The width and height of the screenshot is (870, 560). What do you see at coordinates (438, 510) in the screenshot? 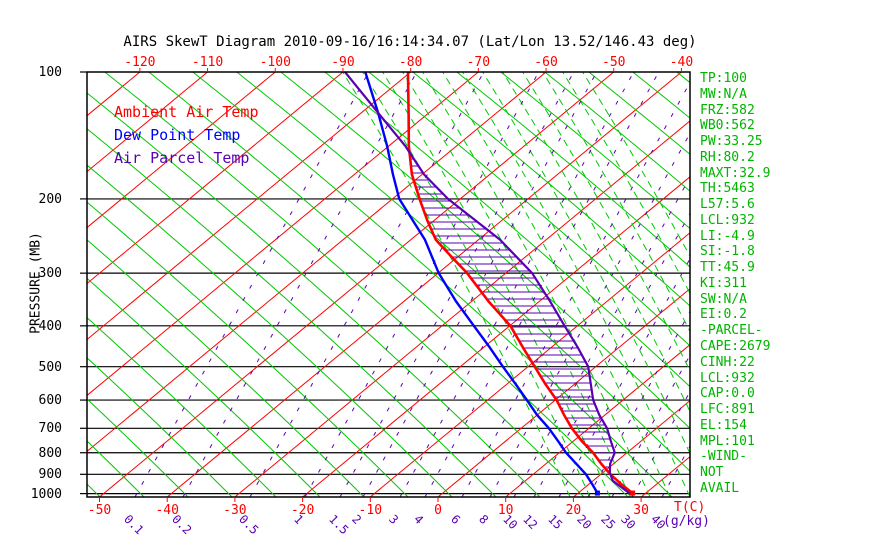
I see `bottom-temp-label-0: 0` at bounding box center [438, 510].